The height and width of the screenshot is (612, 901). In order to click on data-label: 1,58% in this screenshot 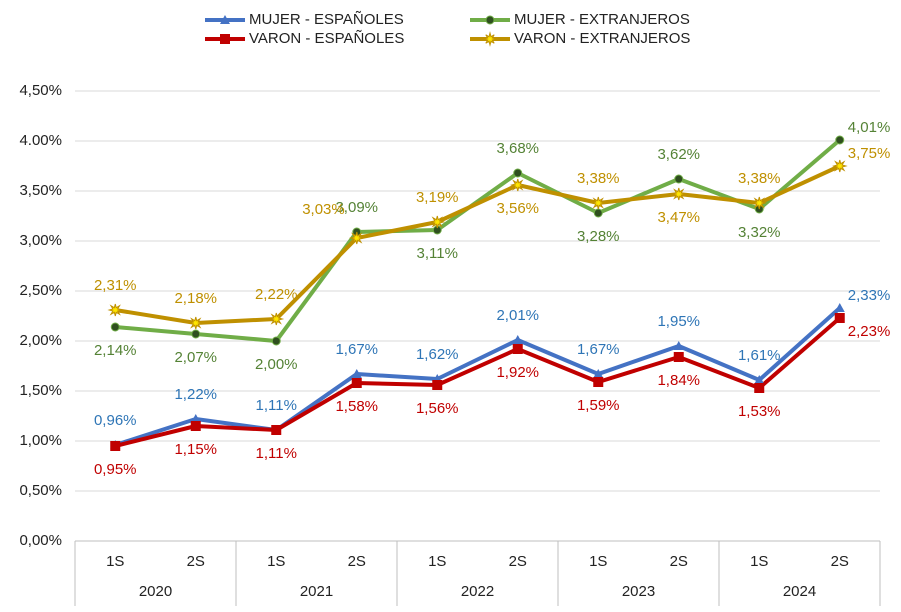, I will do `click(356, 406)`.